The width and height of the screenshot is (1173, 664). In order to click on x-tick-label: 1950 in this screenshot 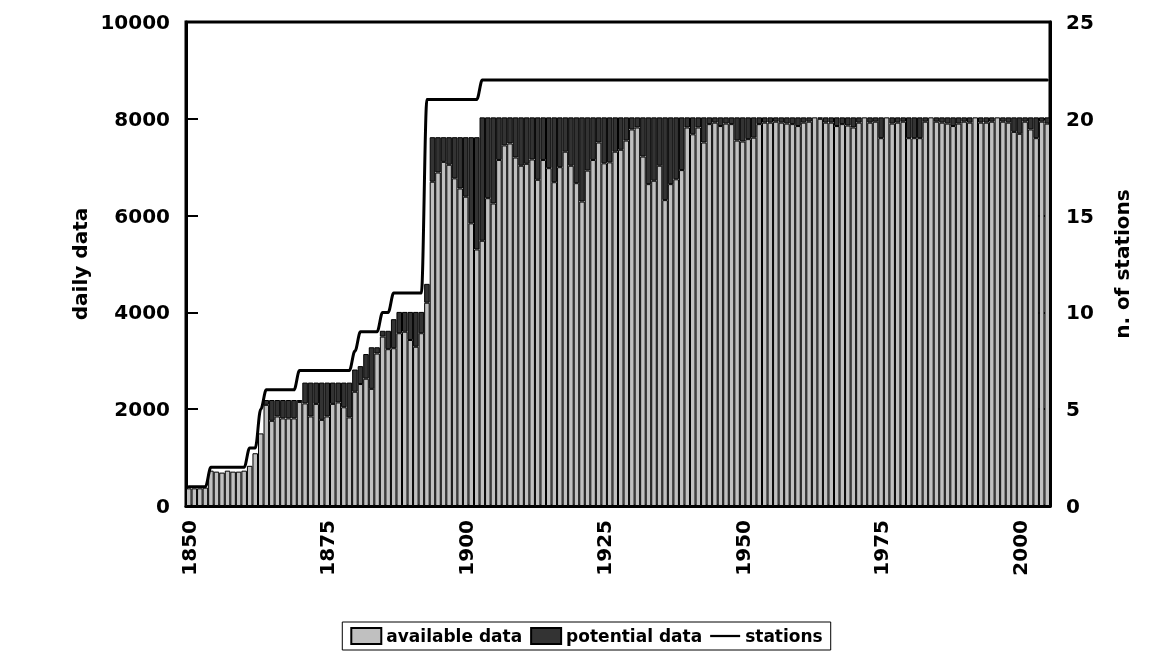, I will do `click(742, 548)`.